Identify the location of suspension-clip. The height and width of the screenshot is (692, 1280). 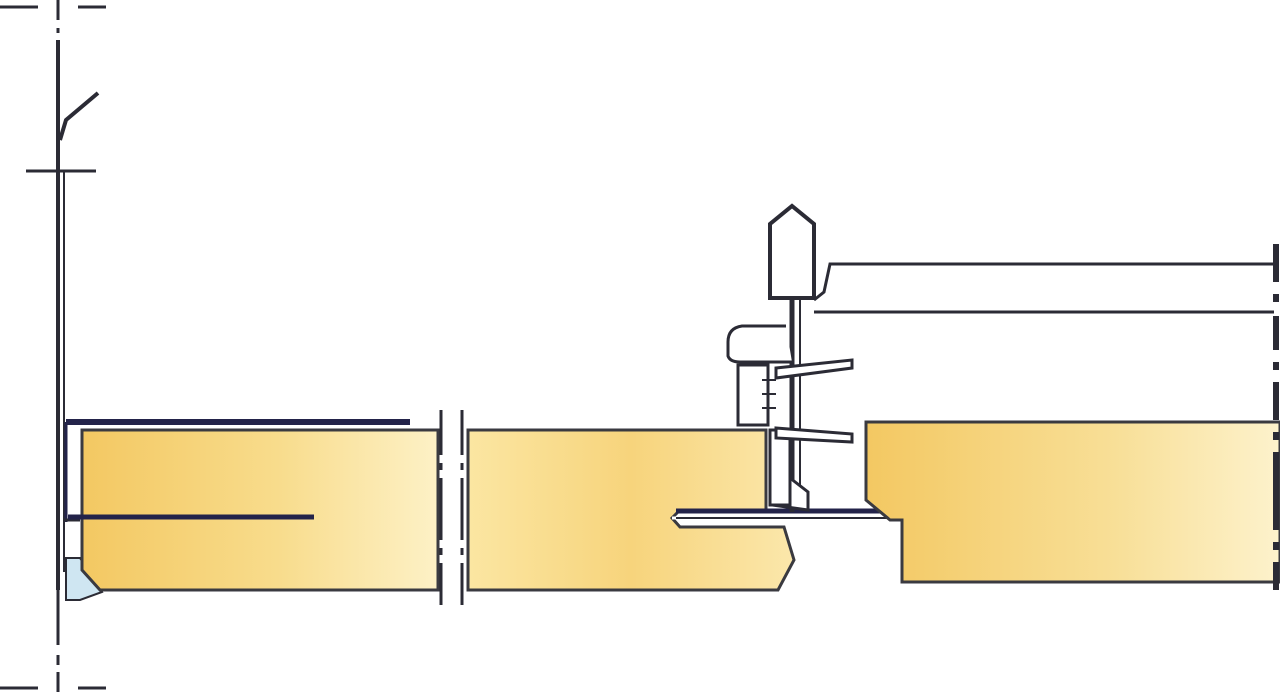
(790, 415).